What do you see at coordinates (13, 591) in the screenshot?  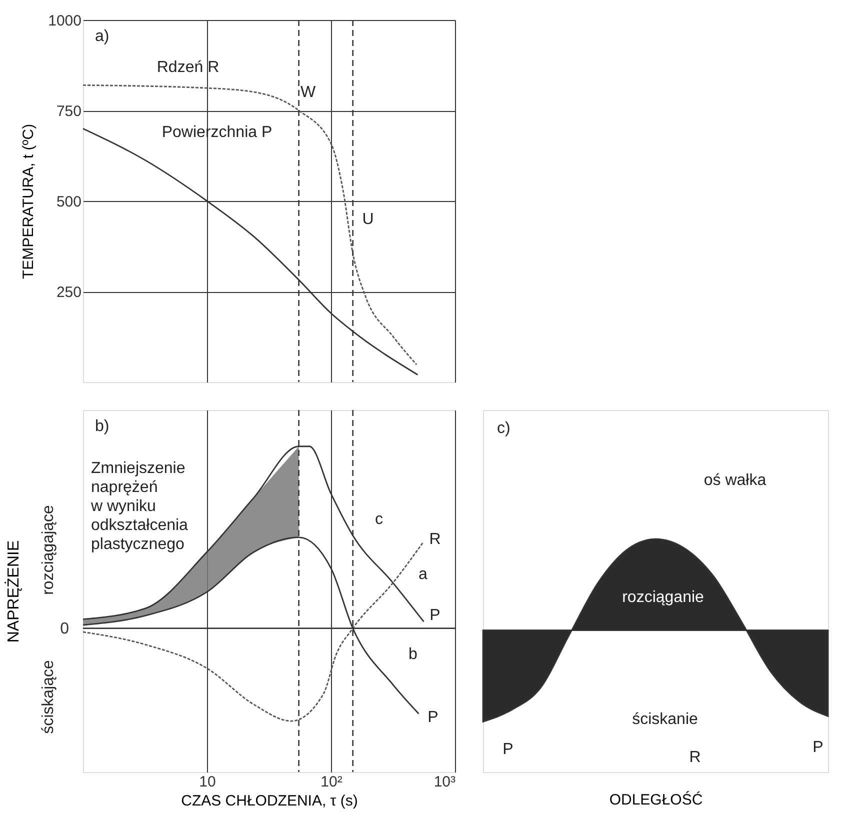 I see `y-axis-title: NAPRĘŻENIE` at bounding box center [13, 591].